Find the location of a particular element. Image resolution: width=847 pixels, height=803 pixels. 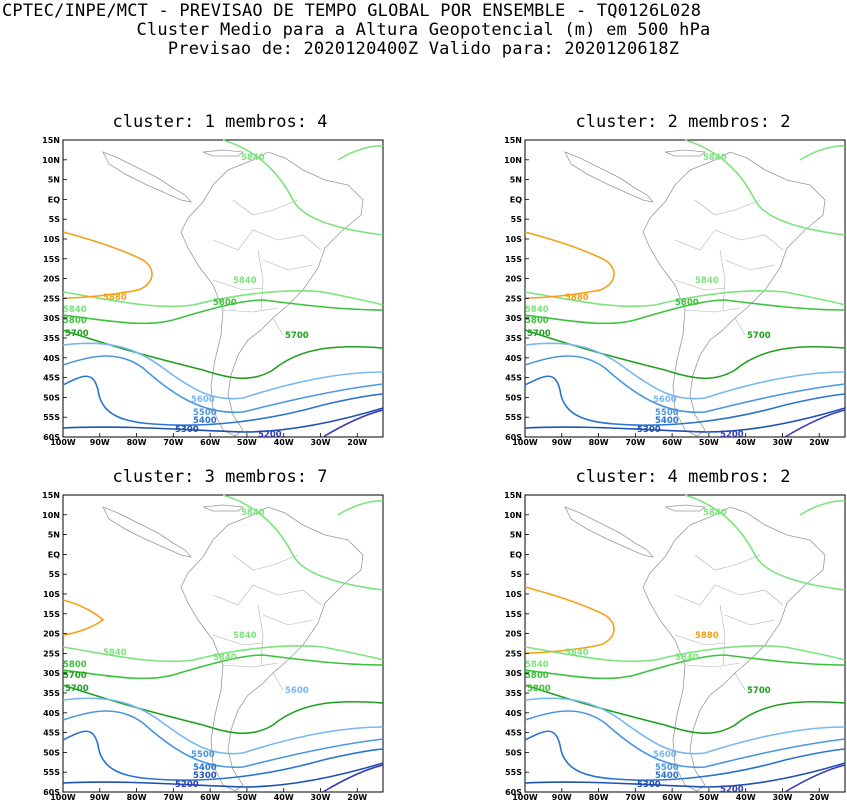

x-tick-label: 90W is located at coordinates (100, 797).